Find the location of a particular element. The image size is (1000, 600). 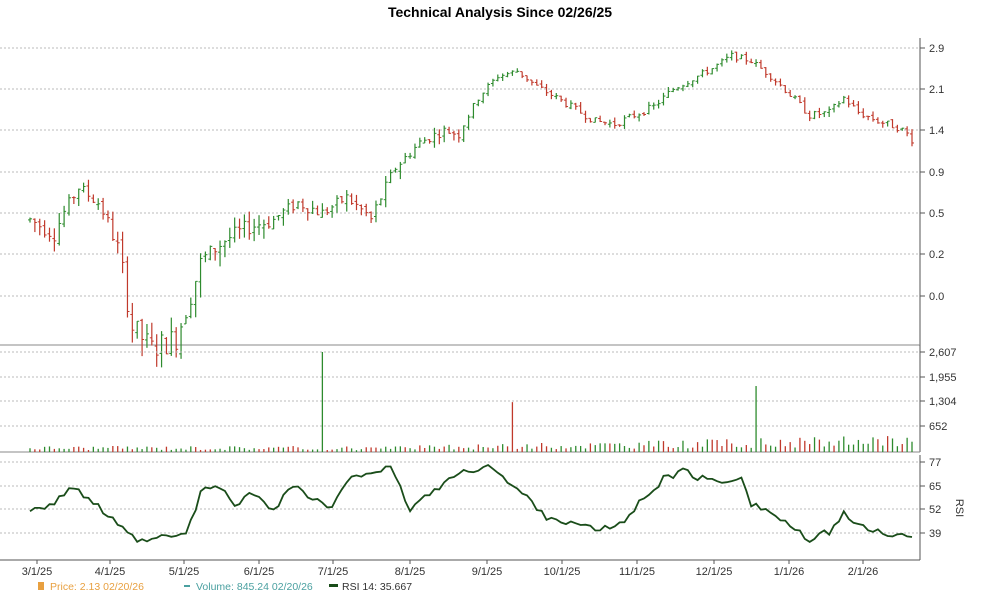

rsi-tick-label: 65 is located at coordinates (935, 487).